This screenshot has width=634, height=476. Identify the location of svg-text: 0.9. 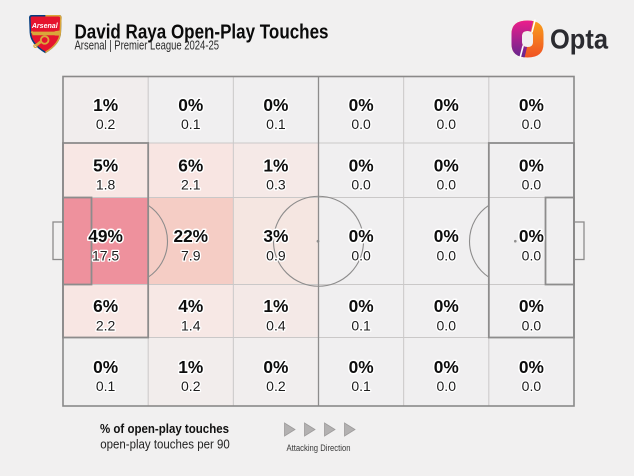
(276, 255).